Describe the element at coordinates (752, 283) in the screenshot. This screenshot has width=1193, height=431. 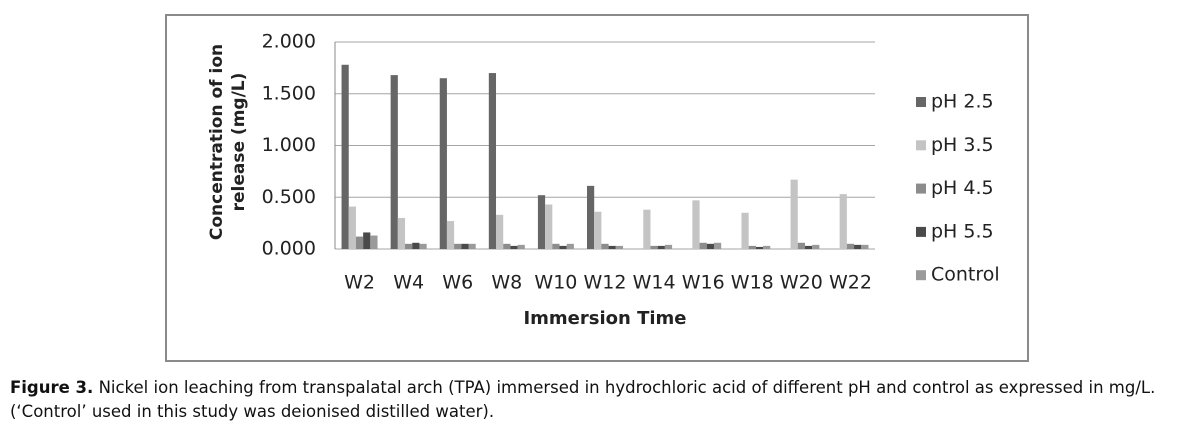
I see `x-tick-label: W18` at that location.